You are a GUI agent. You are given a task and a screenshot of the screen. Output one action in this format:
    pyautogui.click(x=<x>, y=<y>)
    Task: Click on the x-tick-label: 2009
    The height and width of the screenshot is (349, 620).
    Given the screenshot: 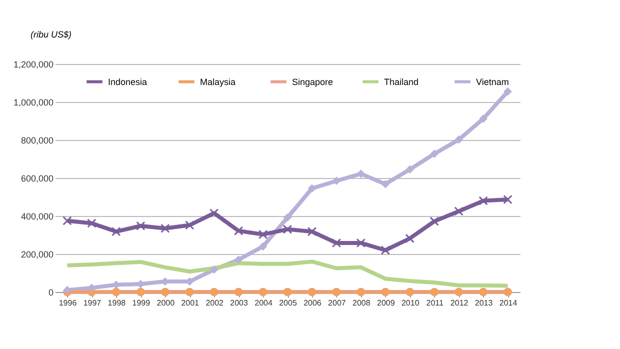 What is the action you would take?
    pyautogui.click(x=386, y=303)
    